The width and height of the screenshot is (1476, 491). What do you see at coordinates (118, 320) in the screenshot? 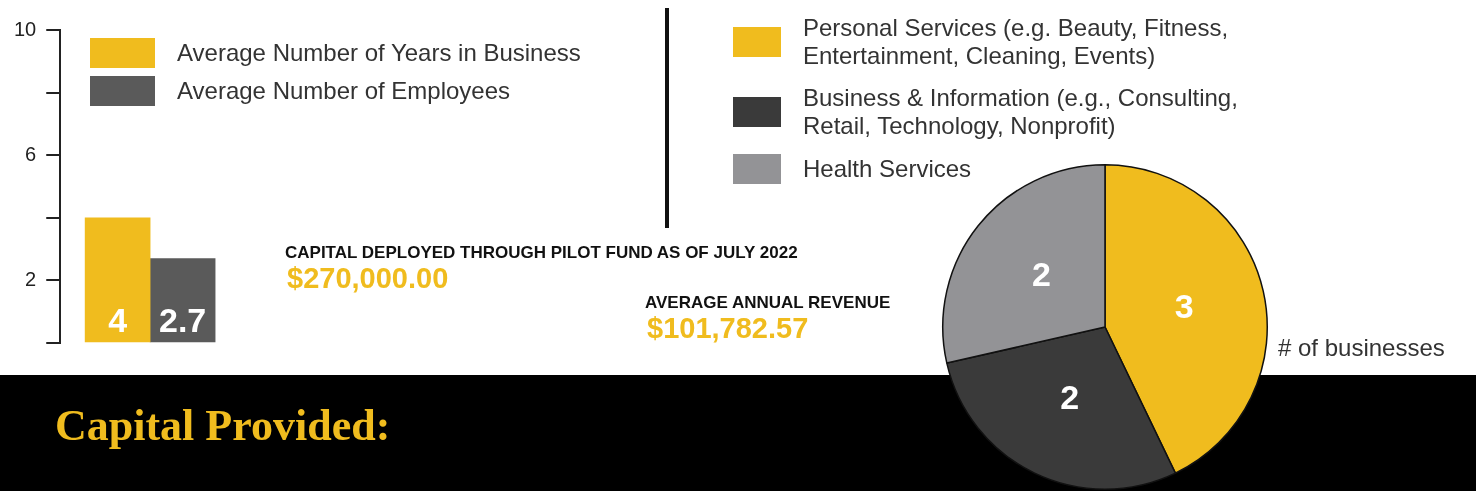
I see `data-label: 4` at bounding box center [118, 320].